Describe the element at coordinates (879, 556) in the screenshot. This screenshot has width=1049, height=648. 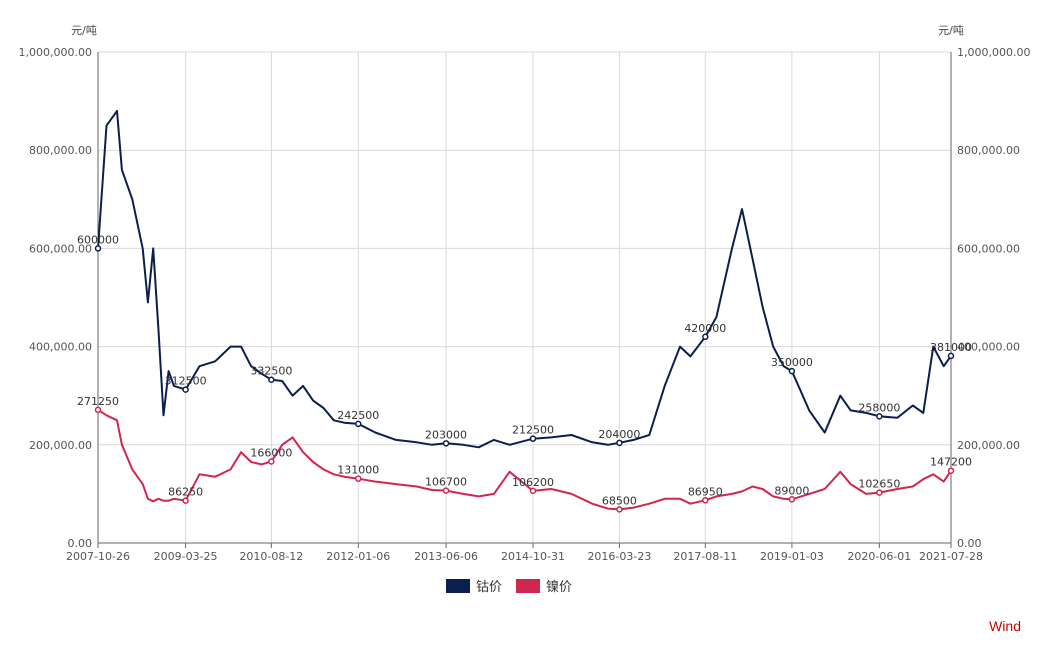
I see `x-tick-label: 2020-06-01` at that location.